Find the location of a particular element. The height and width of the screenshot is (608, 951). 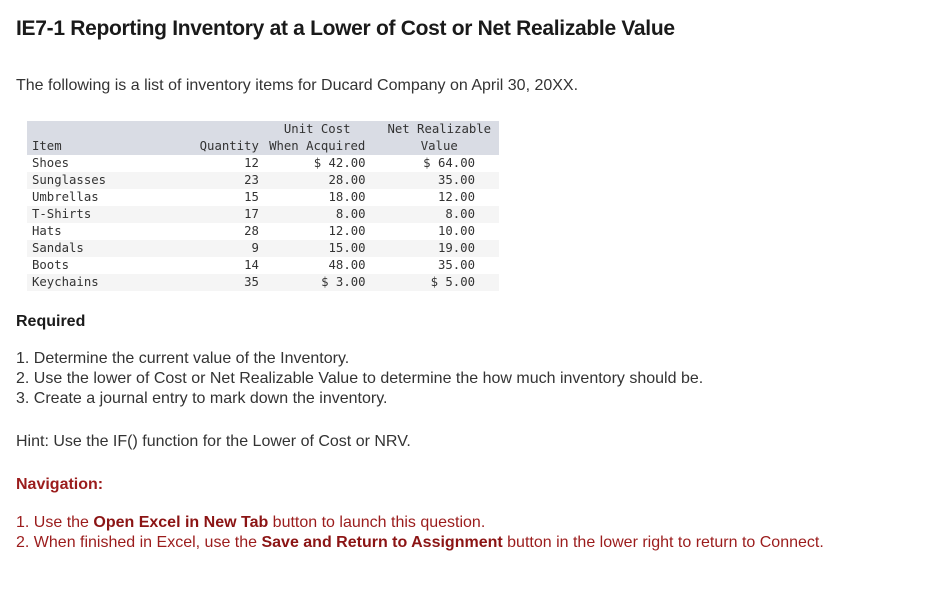

cell-item: T-Shirts is located at coordinates (62, 214).